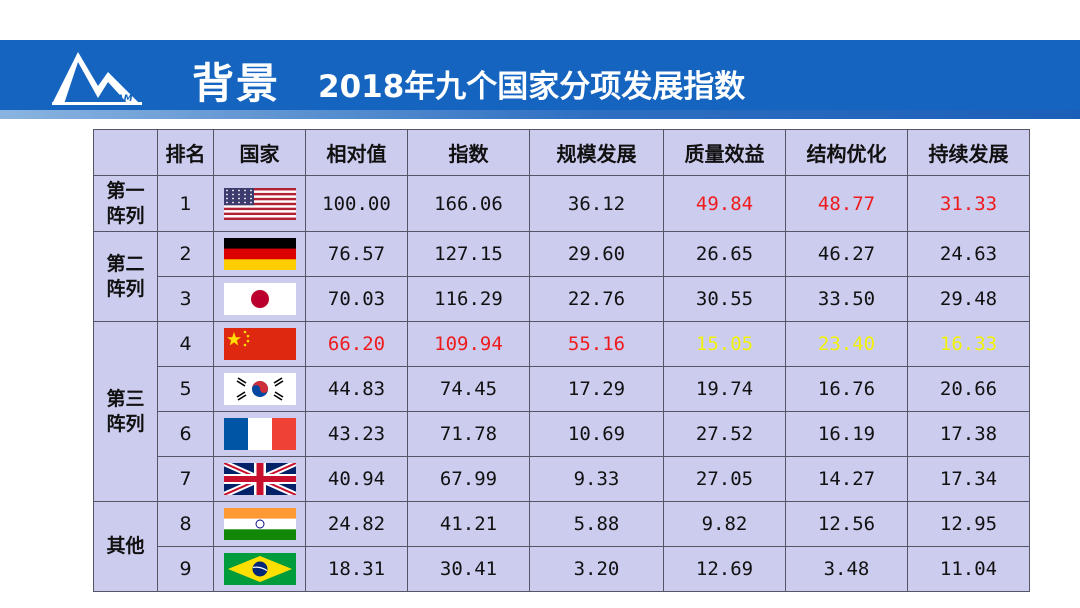 This screenshot has height=608, width=1080. Describe the element at coordinates (356, 203) in the screenshot. I see `relative-cell: 100.00` at that location.